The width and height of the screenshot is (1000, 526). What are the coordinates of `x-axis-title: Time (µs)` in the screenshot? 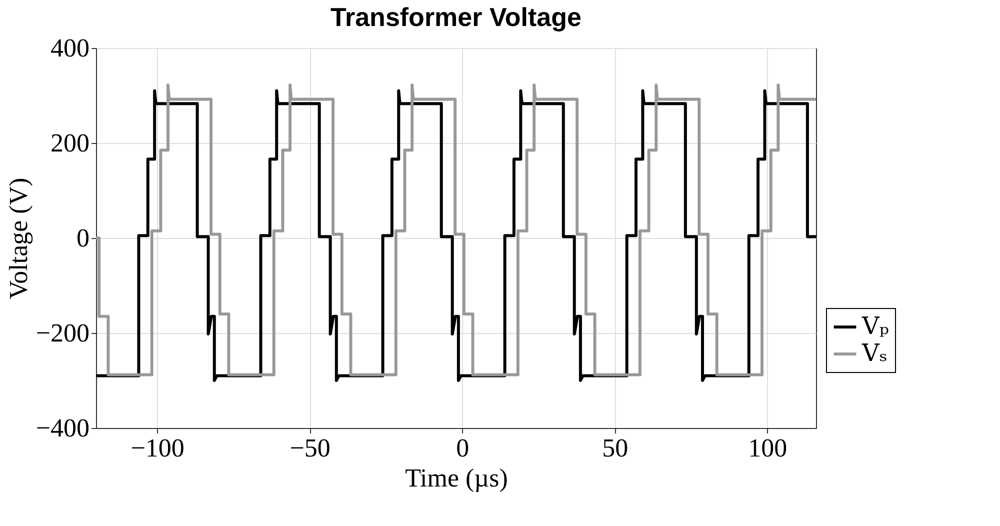 It's located at (456, 478).